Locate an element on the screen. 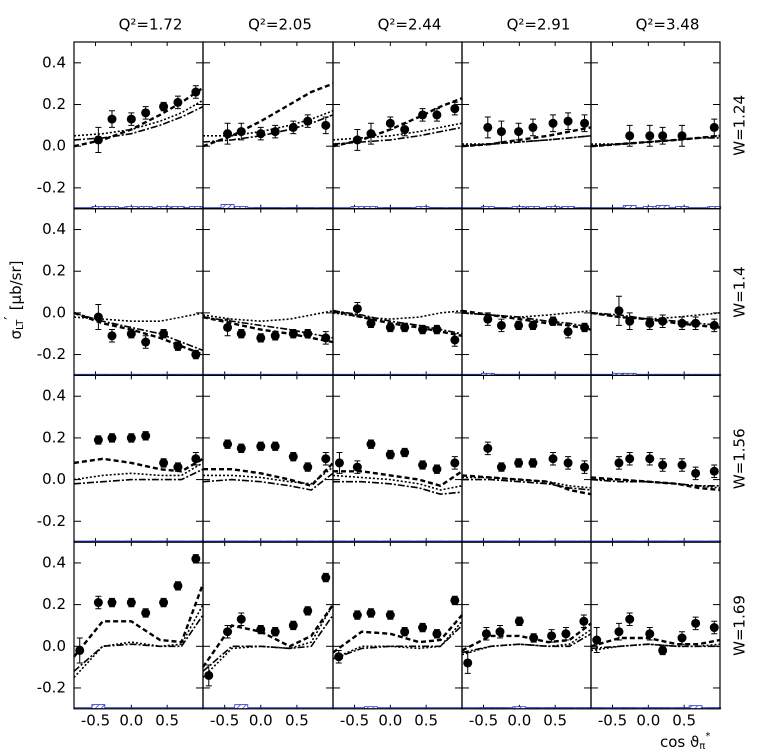  y-label-prime: ′ is located at coordinates (10, 318).